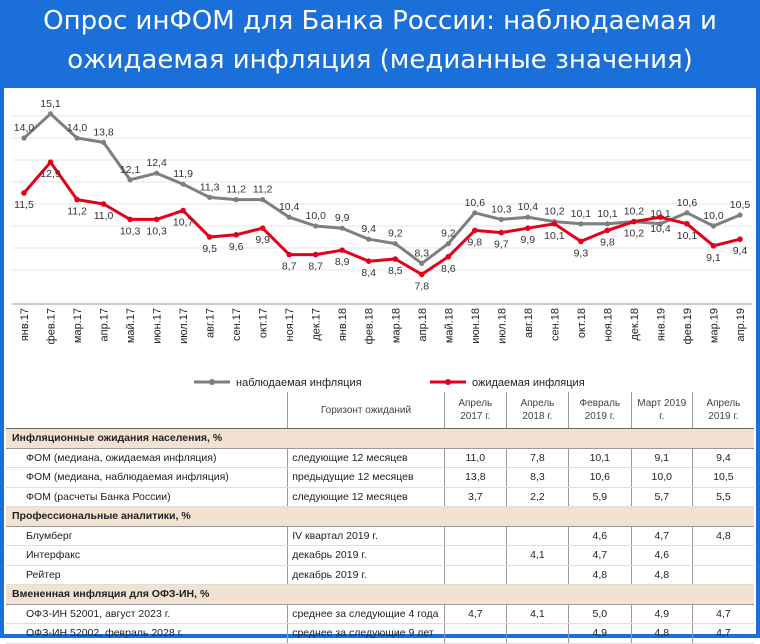 This screenshot has width=760, height=644. Describe the element at coordinates (156, 163) in the screenshot. I see `data-label: 12,4` at that location.